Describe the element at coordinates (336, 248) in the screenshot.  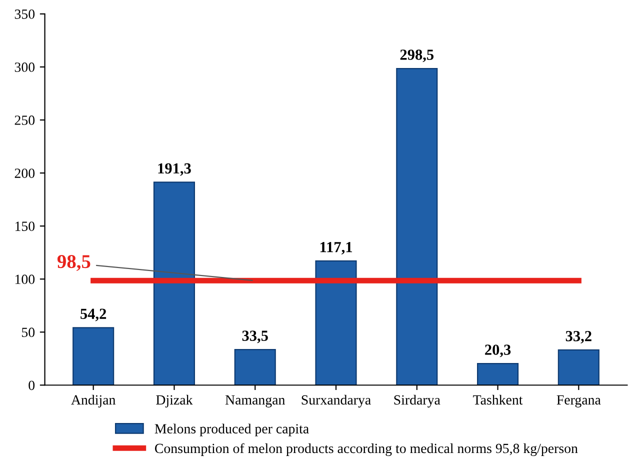
I see `data-label: 117,1` at that location.